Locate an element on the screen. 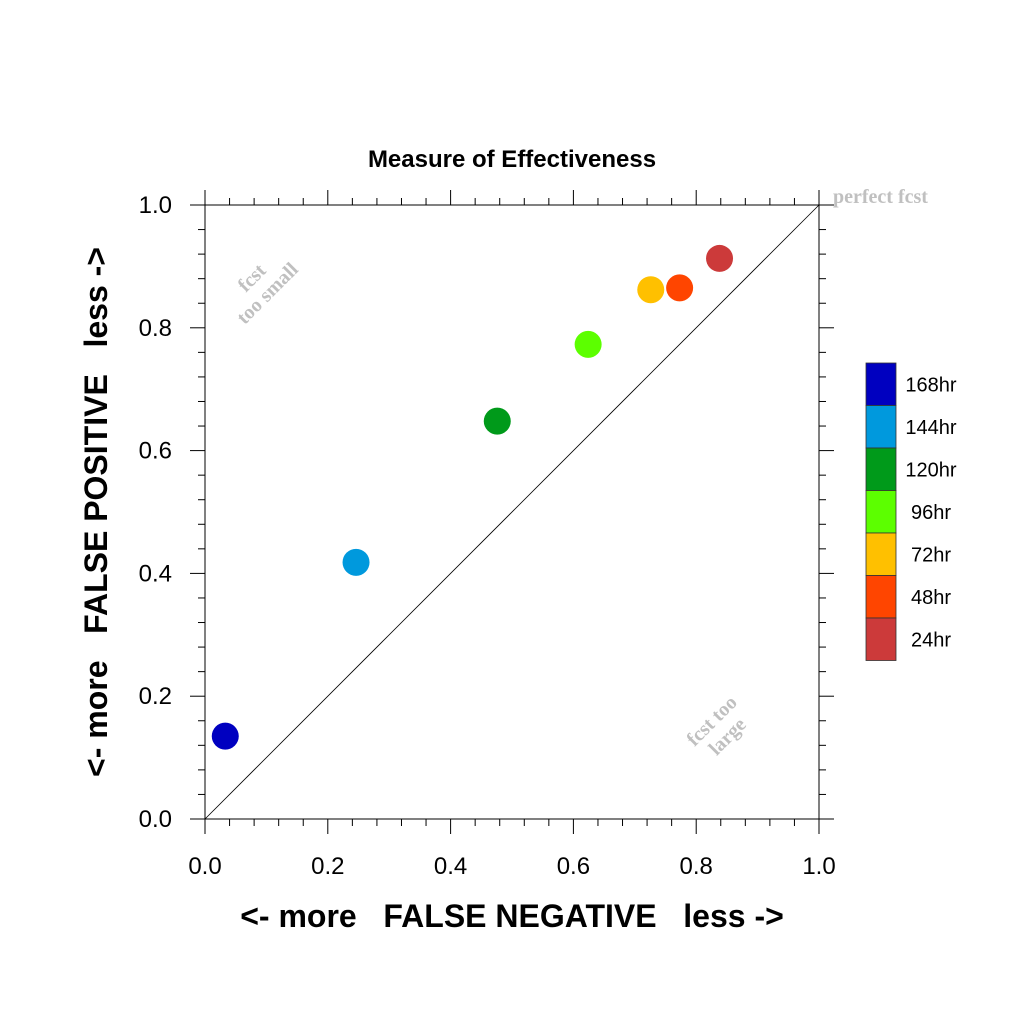  point-72hr is located at coordinates (651, 290).